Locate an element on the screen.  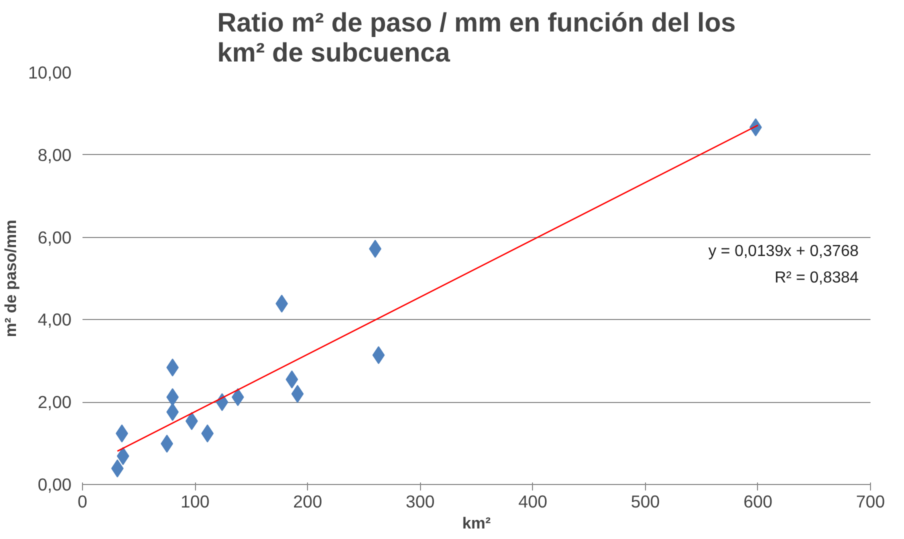
x-tick-label: 100 is located at coordinates (195, 502).